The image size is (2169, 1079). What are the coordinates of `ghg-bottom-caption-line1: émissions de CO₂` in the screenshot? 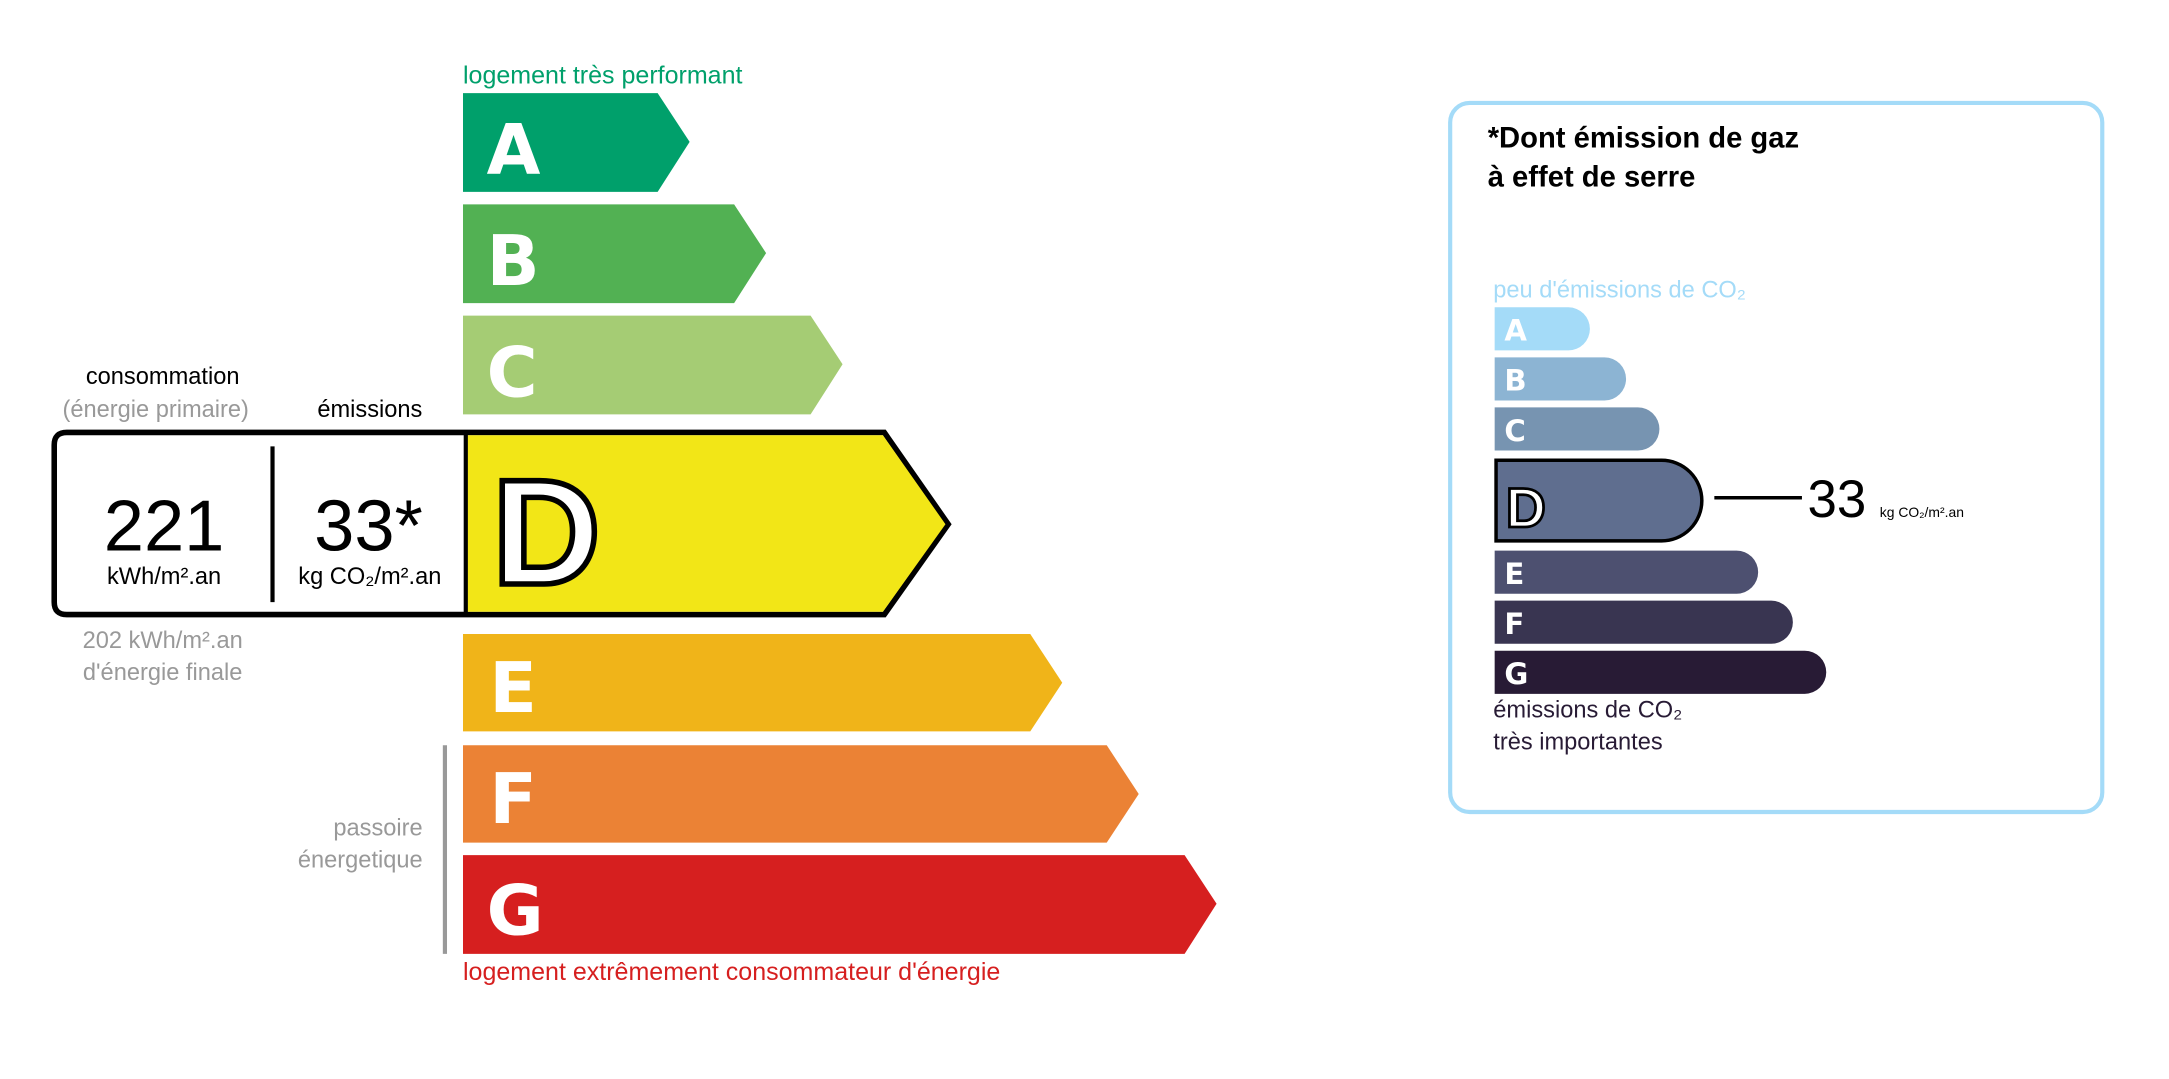 It's located at (1587, 710).